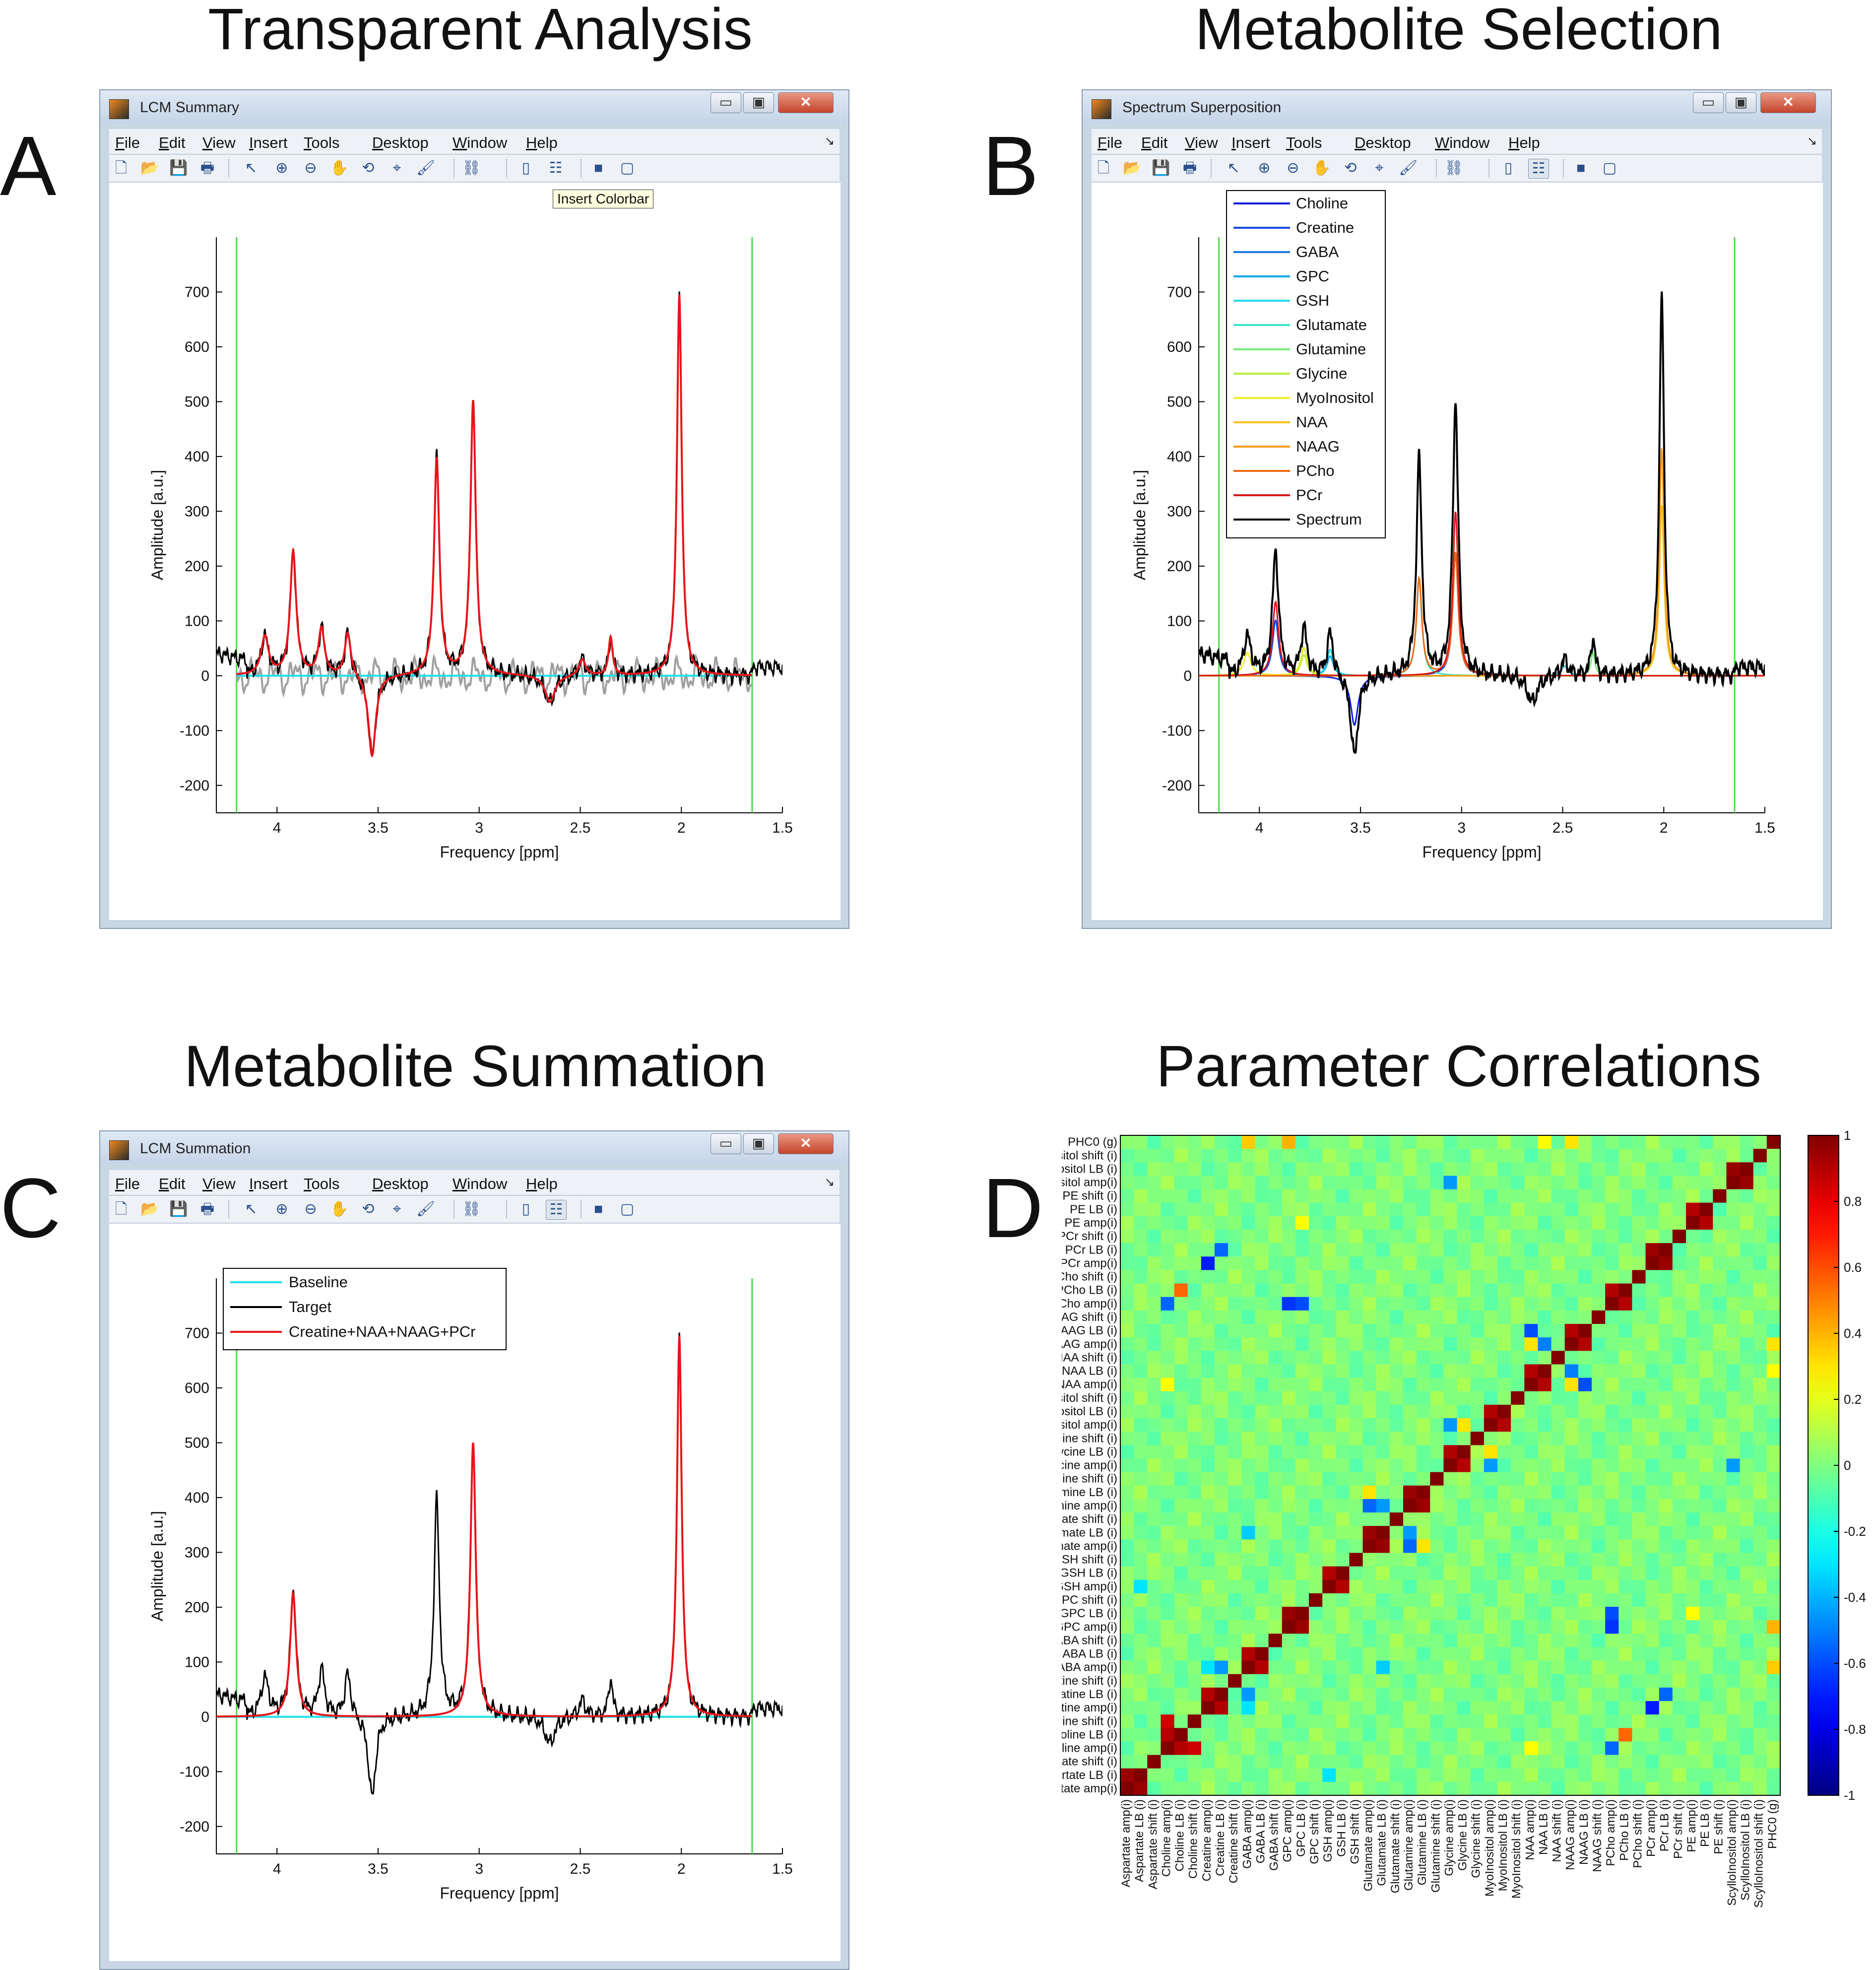 This screenshot has height=1970, width=1876. I want to click on window-titlebar: LCM Summary ▭ ▣ ✕, so click(474, 106).